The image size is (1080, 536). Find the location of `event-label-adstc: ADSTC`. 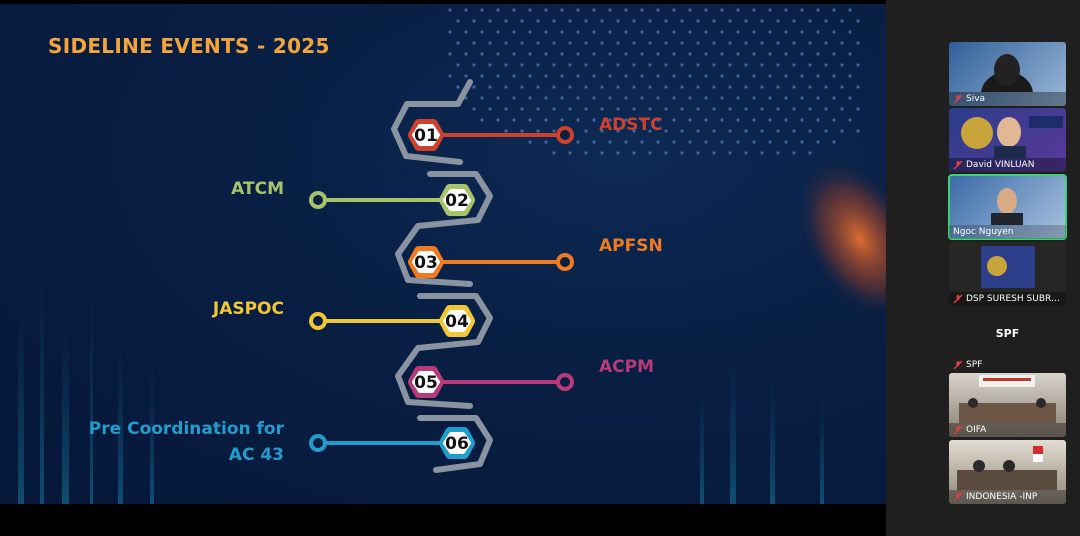

event-label-adstc: ADSTC is located at coordinates (631, 125).